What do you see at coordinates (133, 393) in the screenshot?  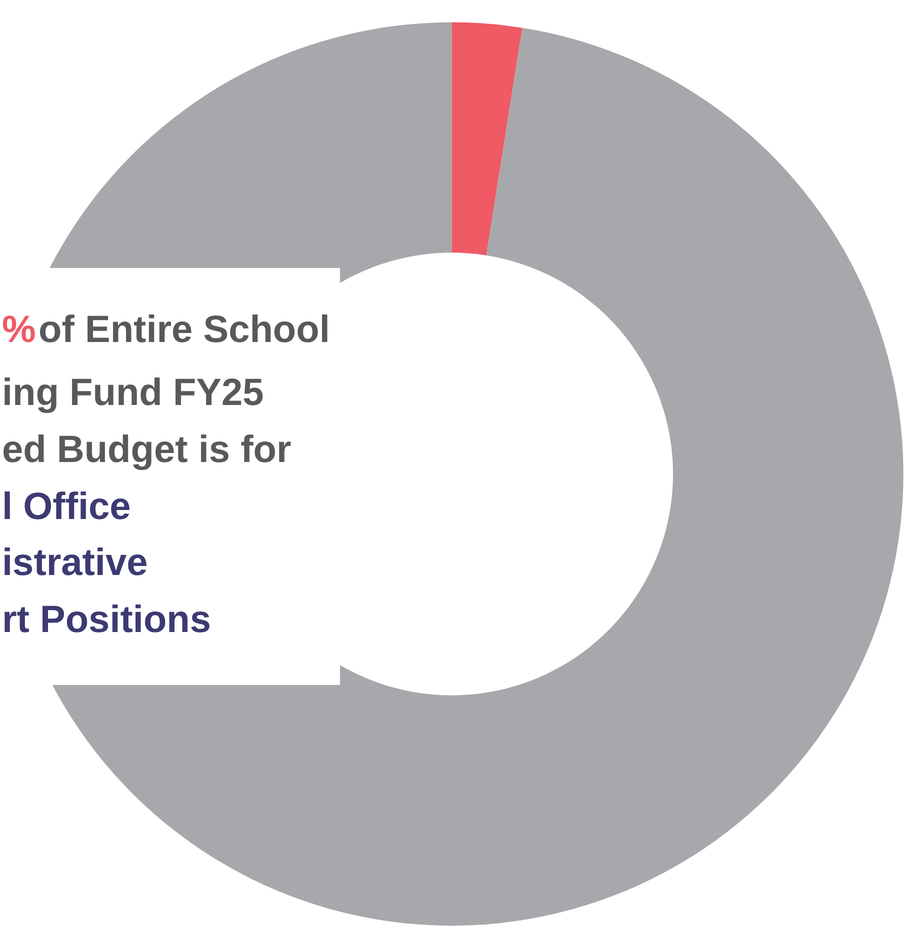 I see `text: ing Fund FY25` at bounding box center [133, 393].